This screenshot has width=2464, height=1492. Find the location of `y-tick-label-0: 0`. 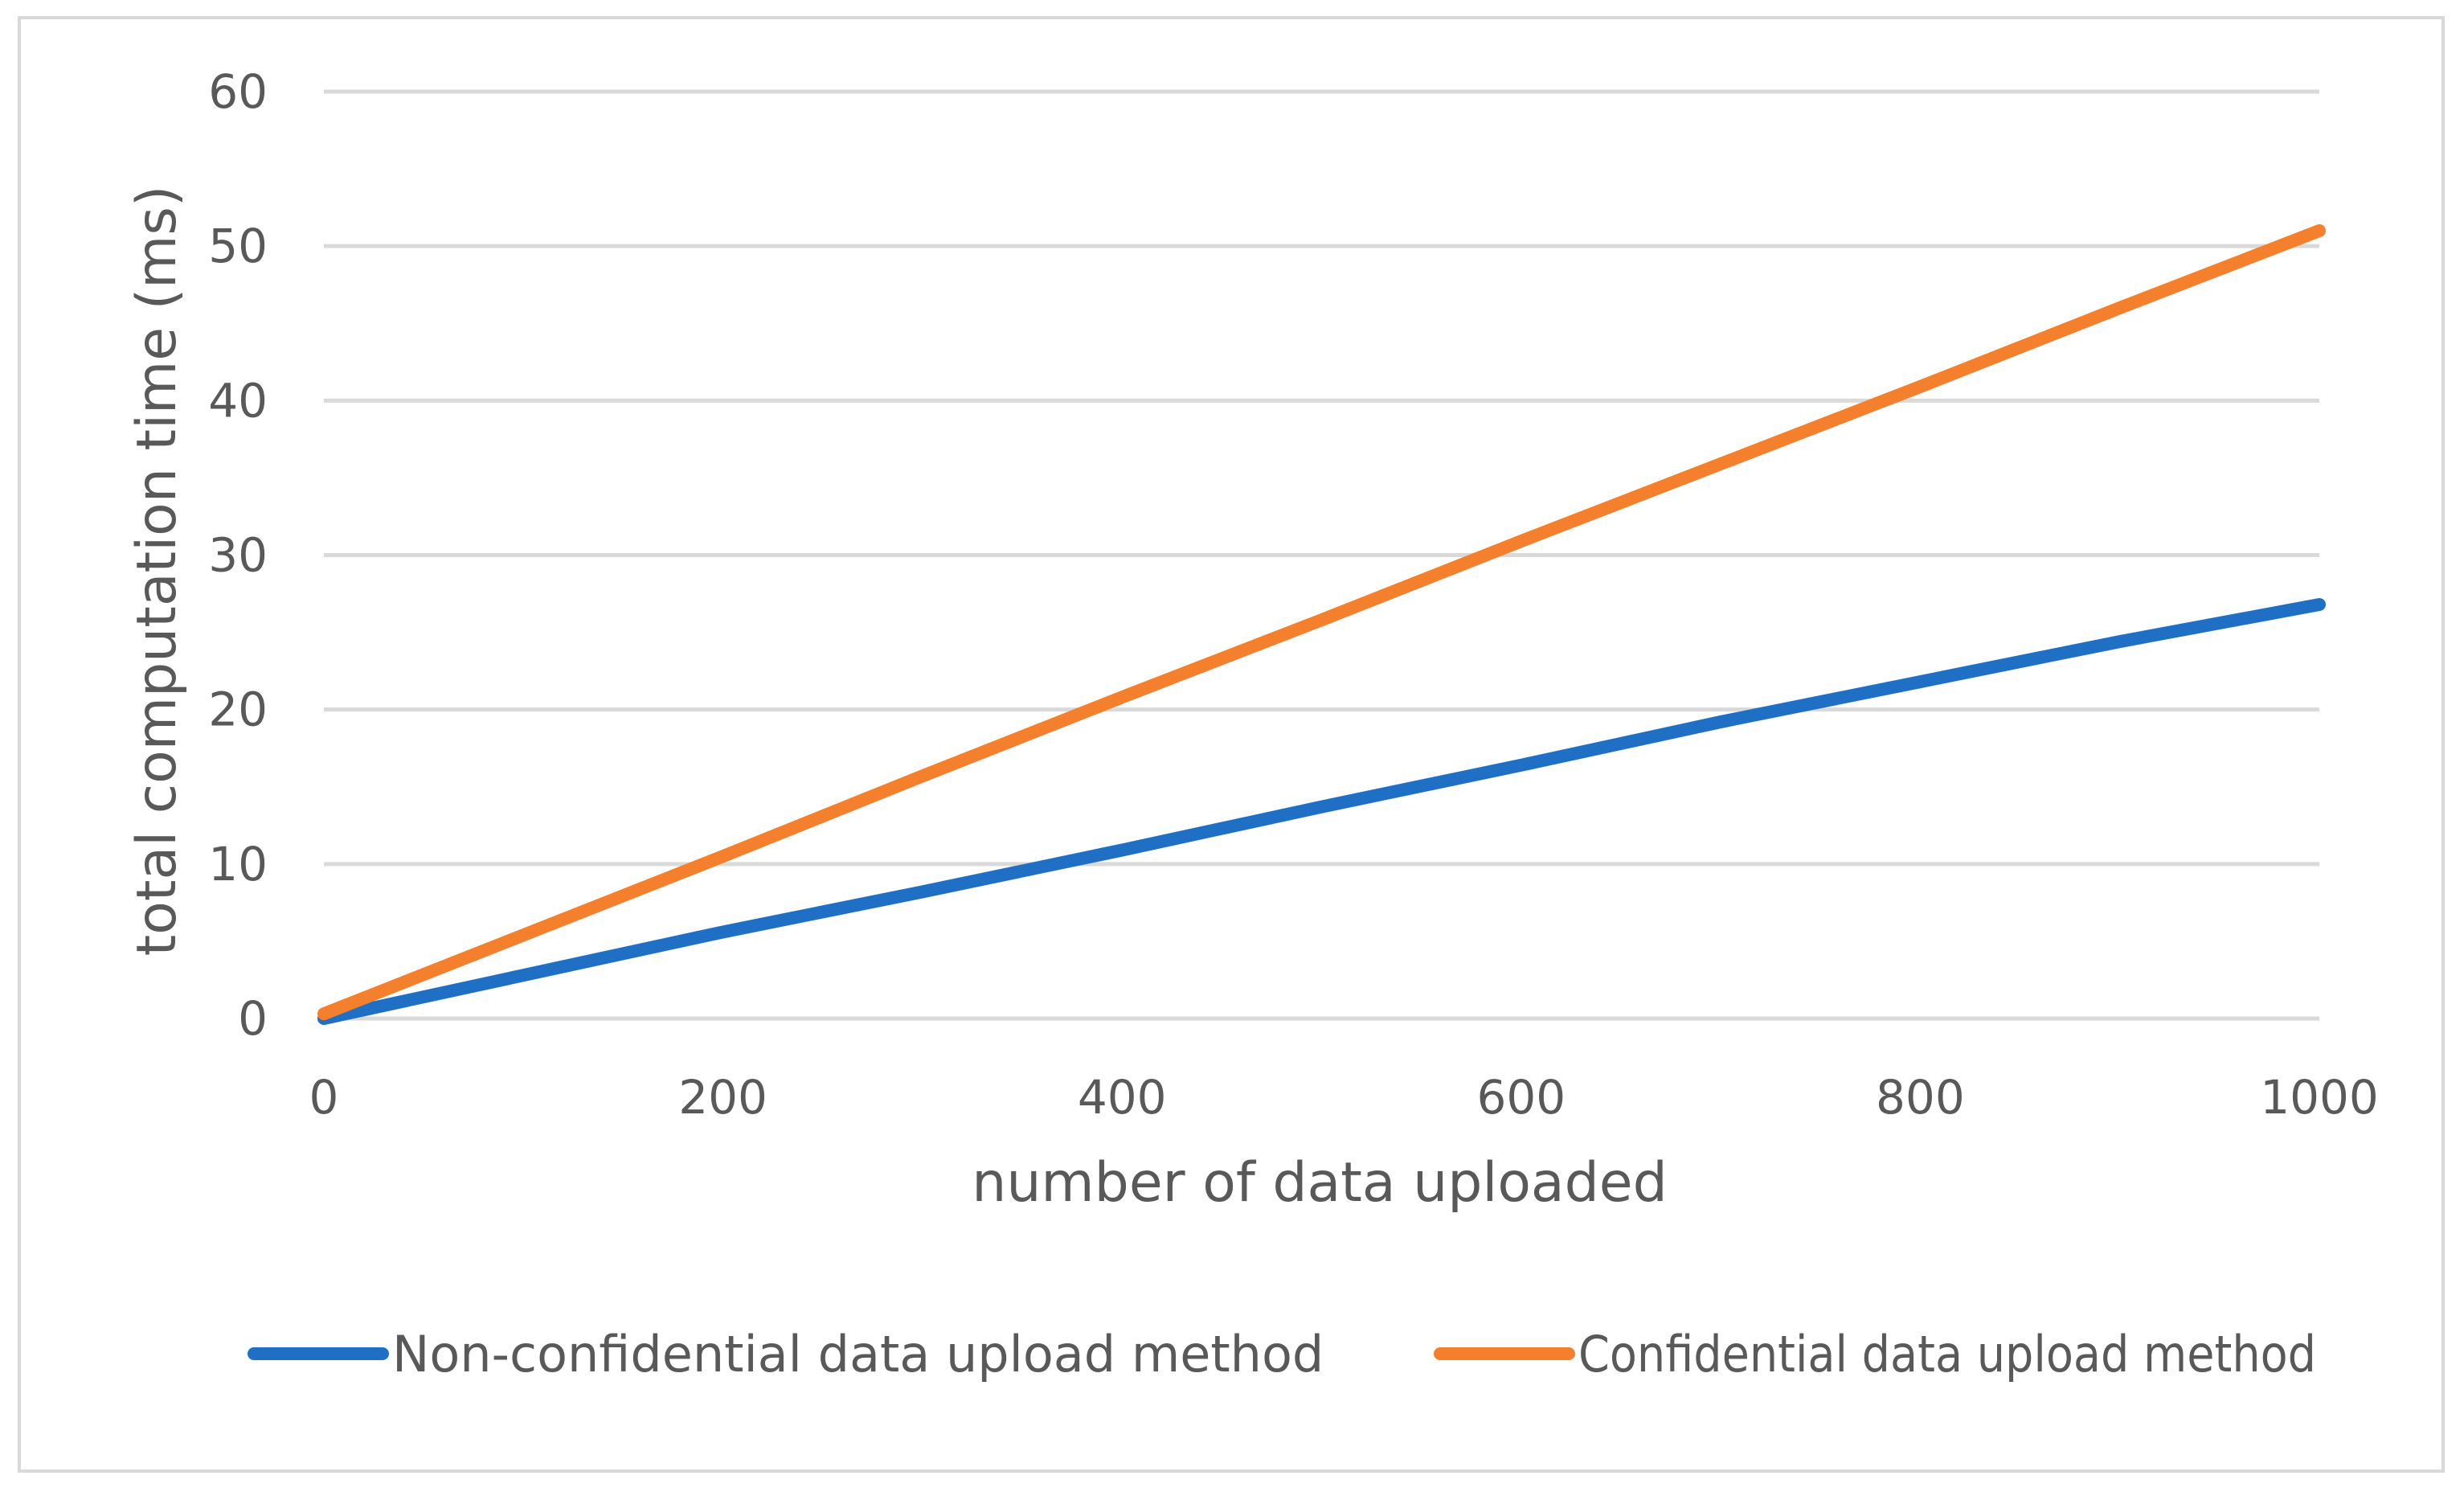

y-tick-label-0: 0 is located at coordinates (253, 1018).